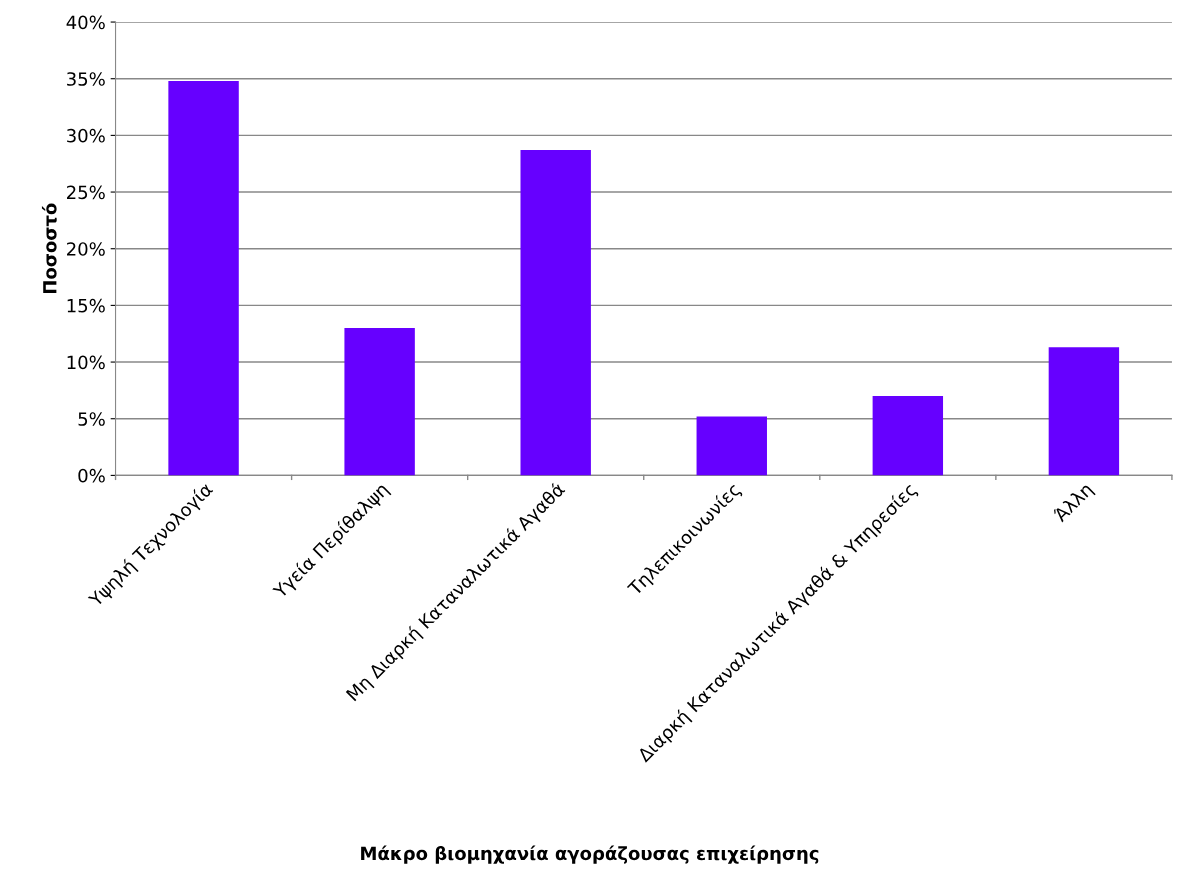 Image resolution: width=1179 pixels, height=882 pixels. What do you see at coordinates (590, 854) in the screenshot?
I see `x-axis-title: Μάκρο βιομηχανία αγοράζουσας επιχείρησης` at bounding box center [590, 854].